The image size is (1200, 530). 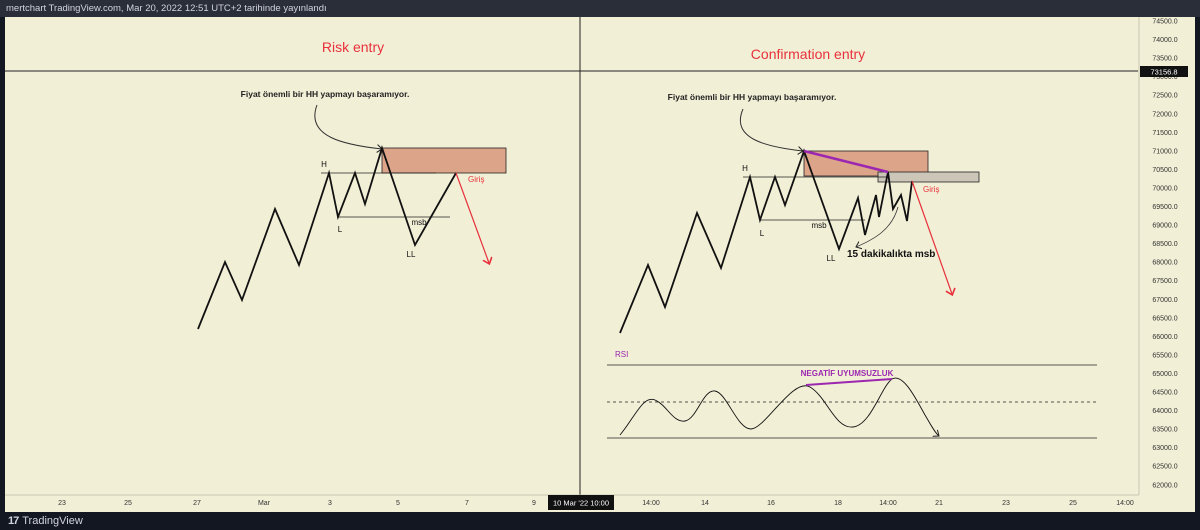 I want to click on right-price-path, so click(x=766, y=241).